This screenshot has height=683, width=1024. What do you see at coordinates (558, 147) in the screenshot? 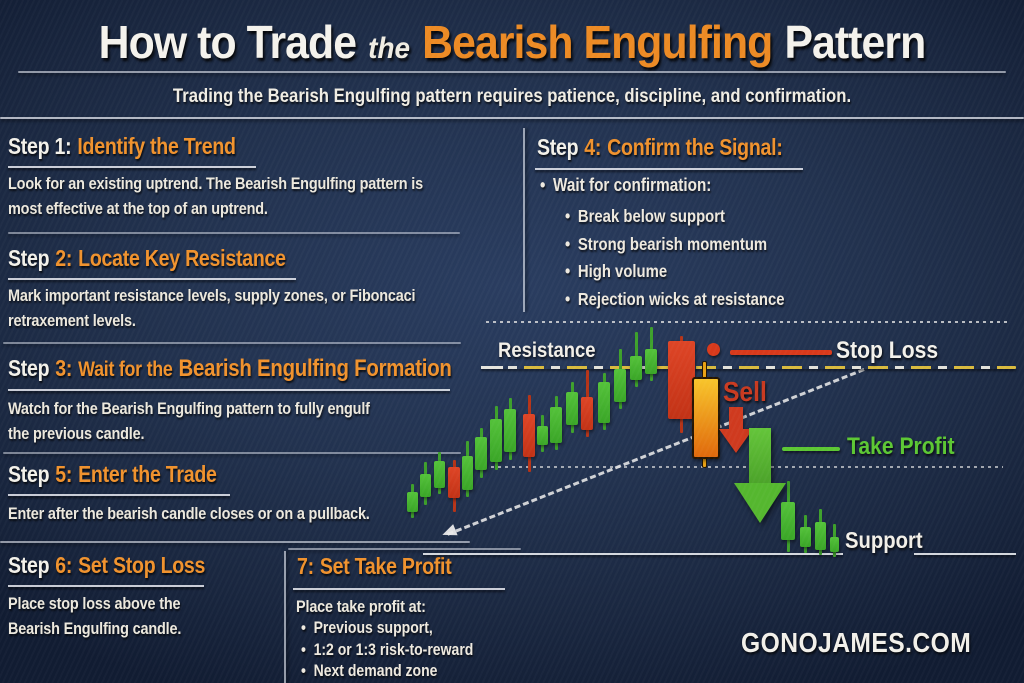
I see `step-4-prefix: Step` at bounding box center [558, 147].